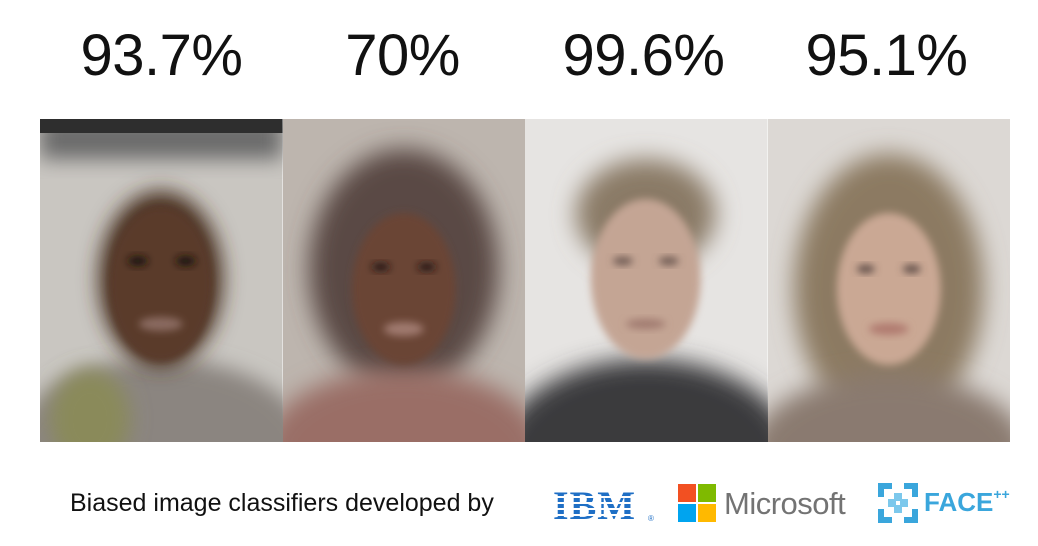 The width and height of the screenshot is (1038, 546). I want to click on ibm-registered-mark: ®, so click(651, 518).